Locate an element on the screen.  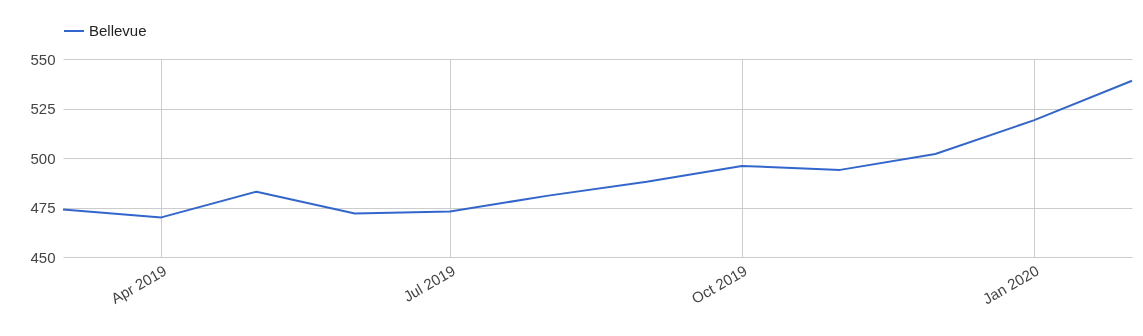
legend-label: Bellevue is located at coordinates (118, 30).